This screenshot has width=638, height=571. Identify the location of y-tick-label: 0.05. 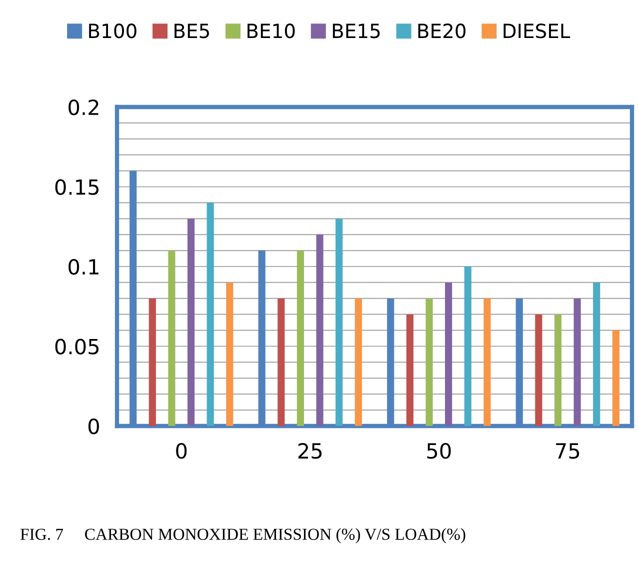
(77, 346).